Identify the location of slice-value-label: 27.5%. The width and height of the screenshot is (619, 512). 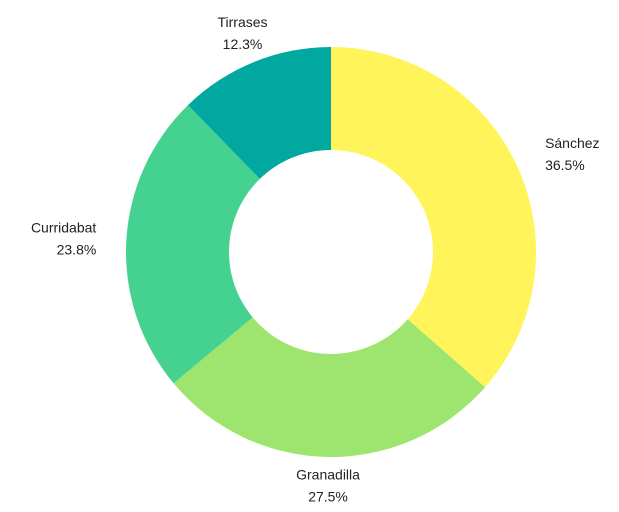
(328, 497).